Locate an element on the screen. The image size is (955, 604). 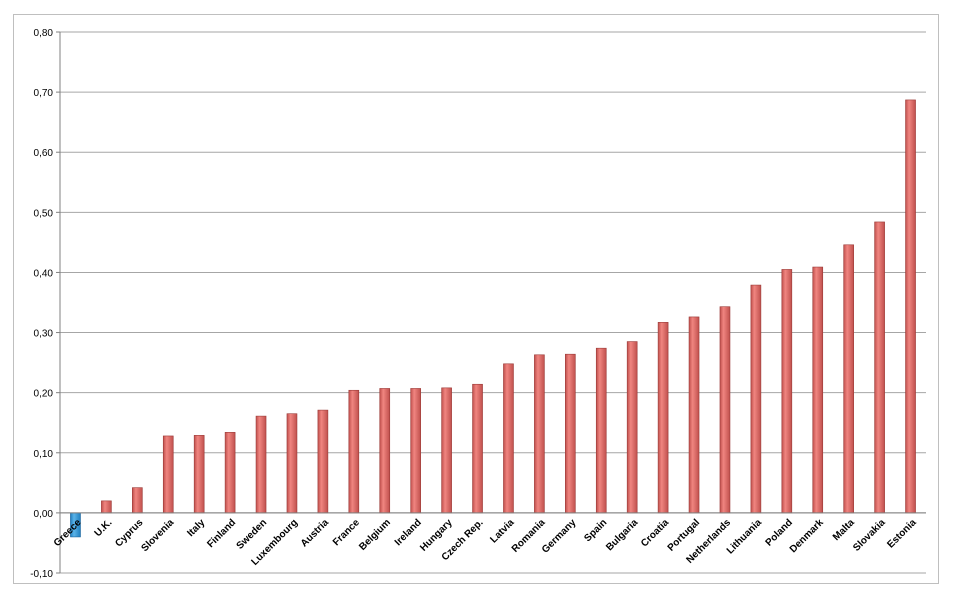
bar-ireland is located at coordinates (415, 451).